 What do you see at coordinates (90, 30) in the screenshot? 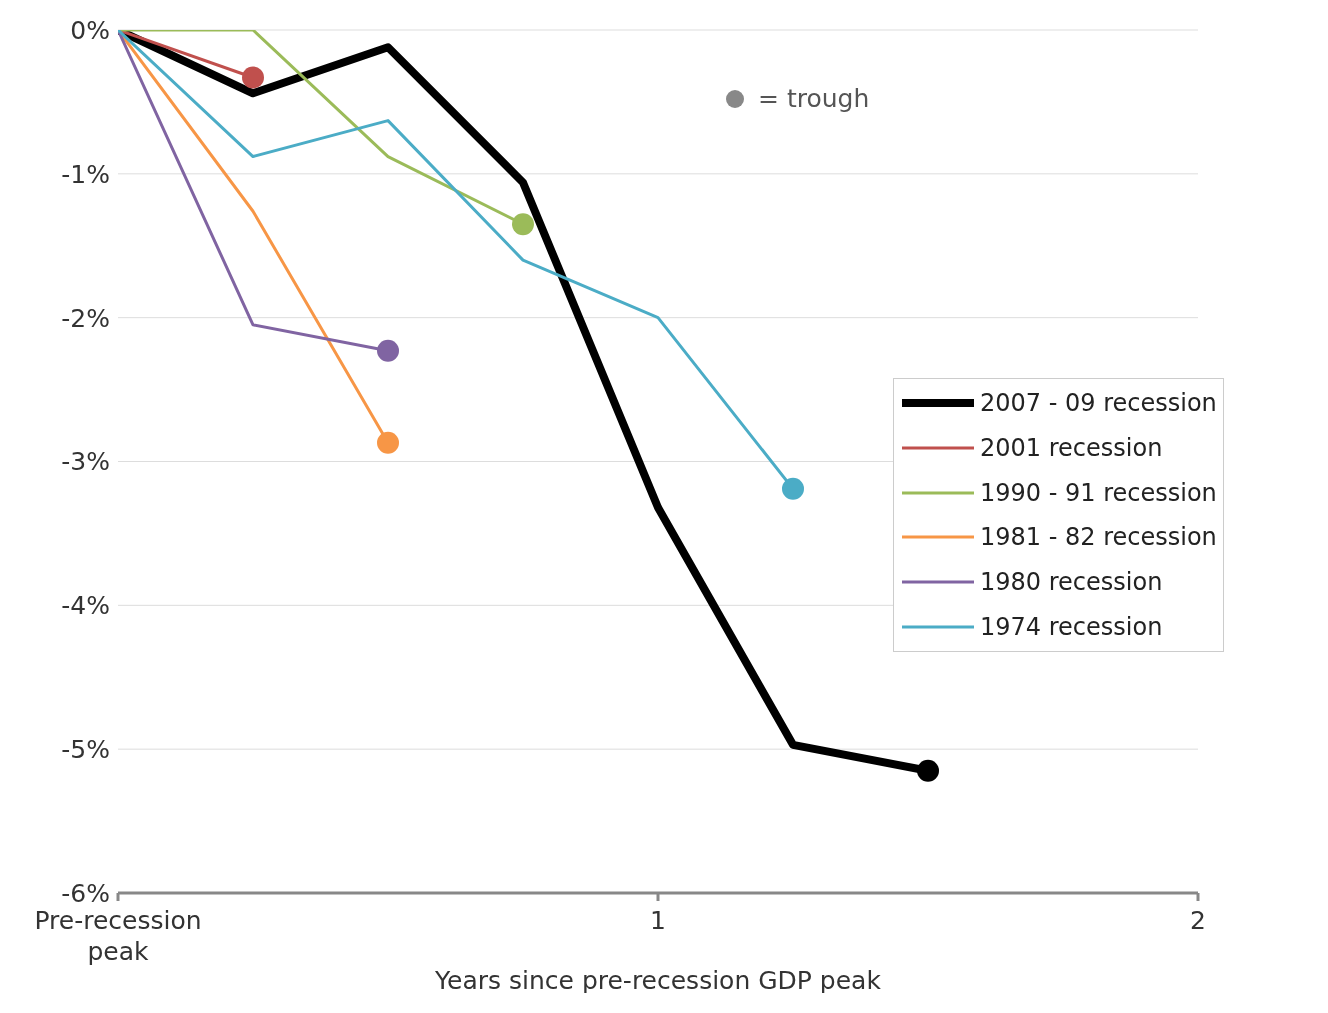
I see `y-tick-label: 0%` at bounding box center [90, 30].